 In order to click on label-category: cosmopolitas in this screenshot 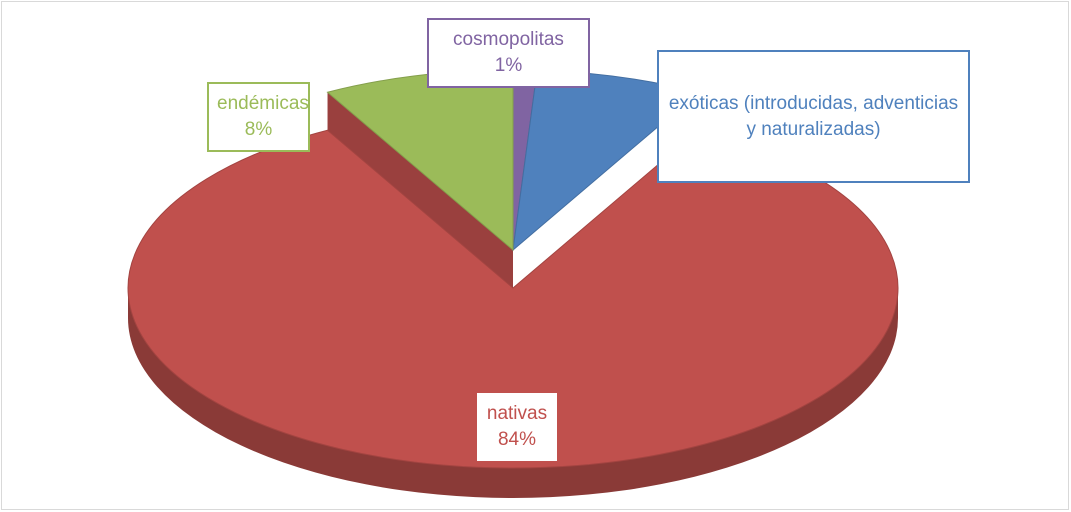, I will do `click(508, 39)`.